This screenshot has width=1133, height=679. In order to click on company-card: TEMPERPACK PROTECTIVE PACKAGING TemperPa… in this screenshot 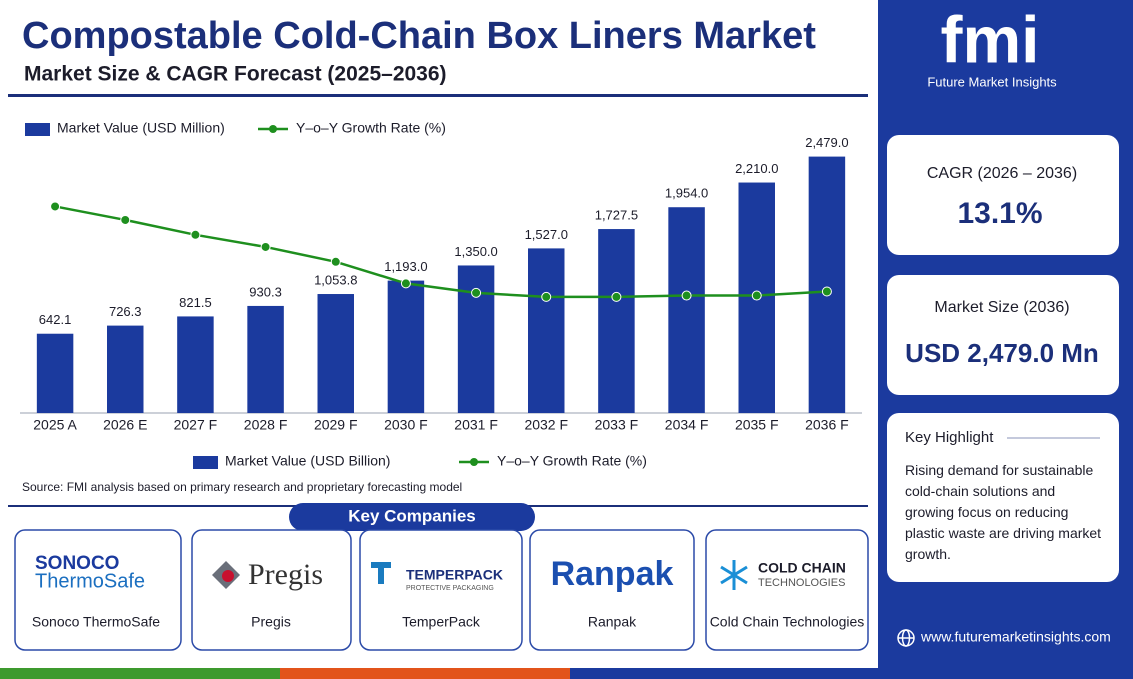, I will do `click(441, 590)`.